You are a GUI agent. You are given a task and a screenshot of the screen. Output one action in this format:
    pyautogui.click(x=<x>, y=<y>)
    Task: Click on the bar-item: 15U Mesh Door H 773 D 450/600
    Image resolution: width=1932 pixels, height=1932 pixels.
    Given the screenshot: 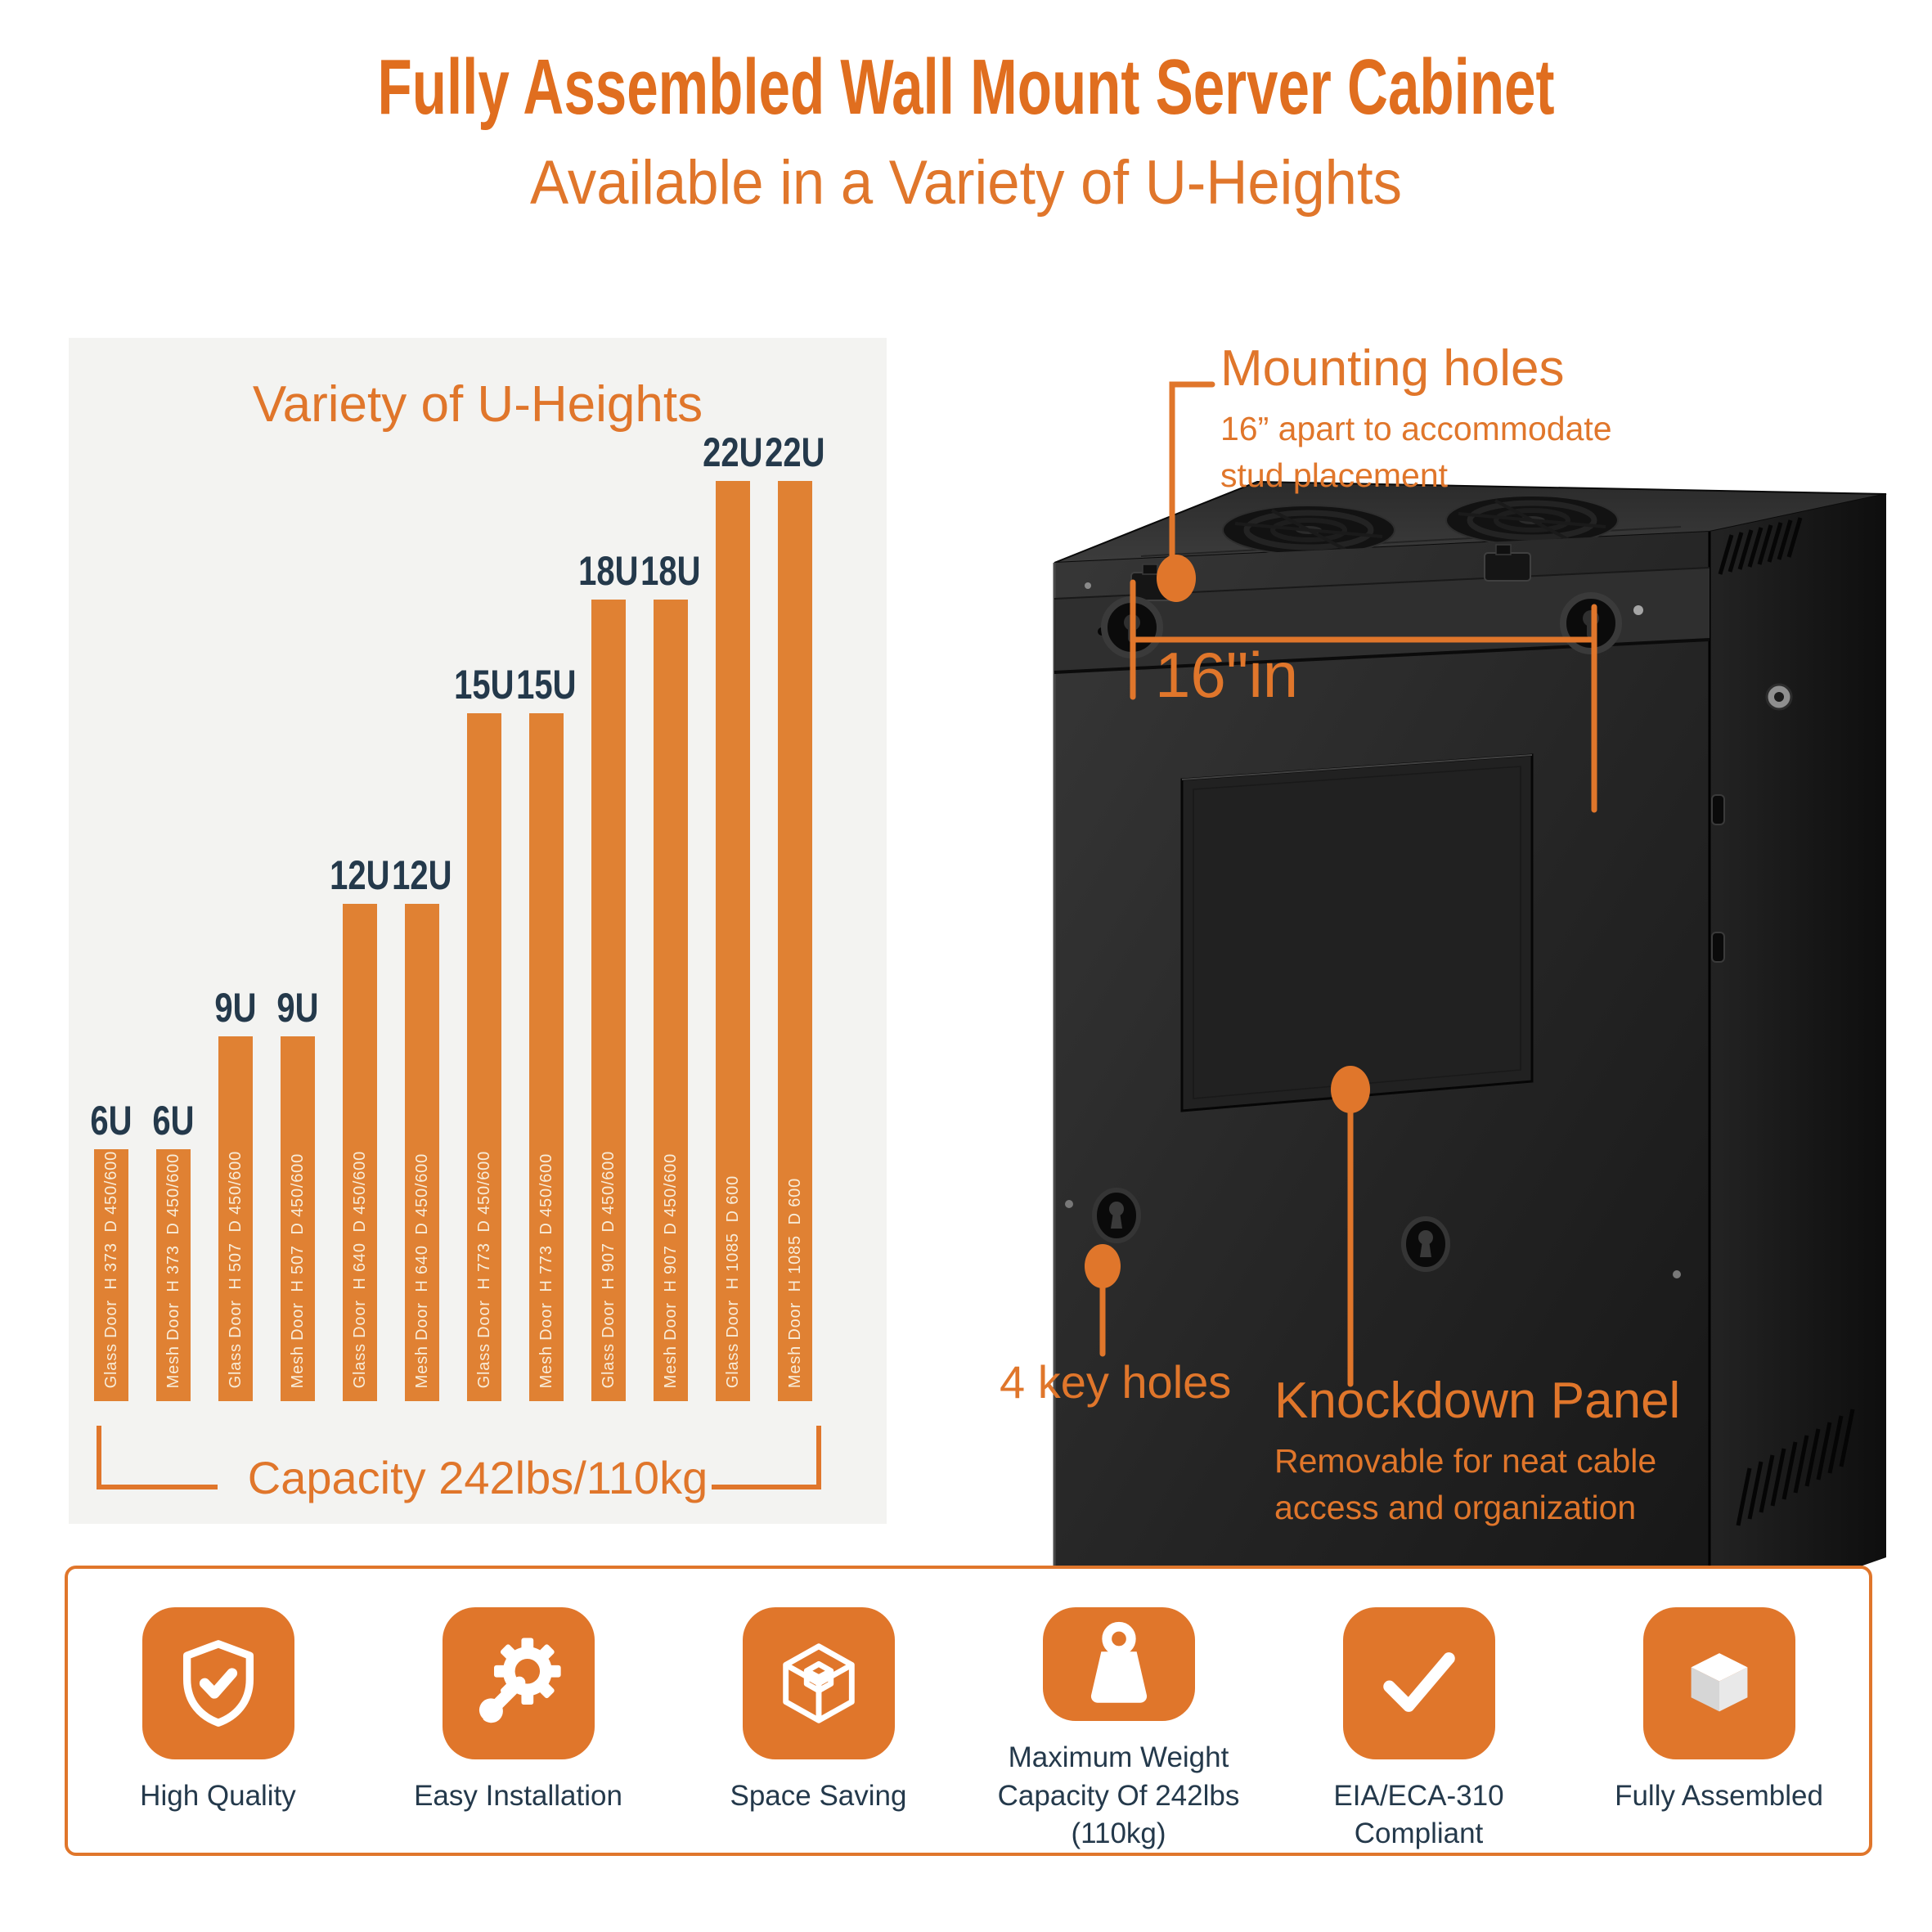 What is the action you would take?
    pyautogui.click(x=547, y=1032)
    